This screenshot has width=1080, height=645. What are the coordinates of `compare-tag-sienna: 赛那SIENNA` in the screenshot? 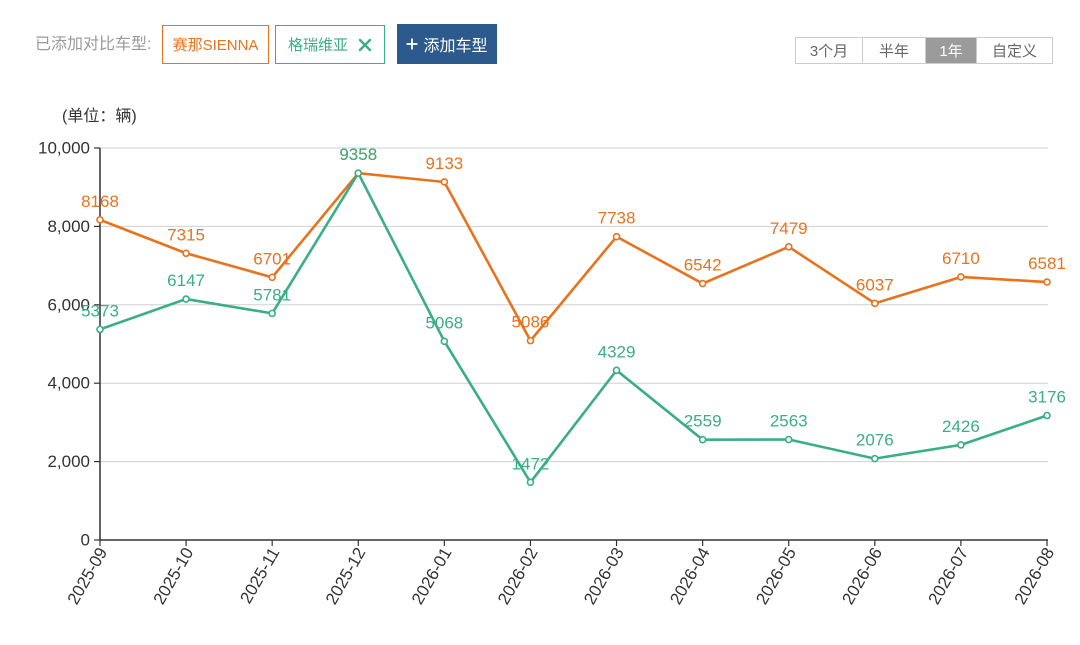 It's located at (215, 44).